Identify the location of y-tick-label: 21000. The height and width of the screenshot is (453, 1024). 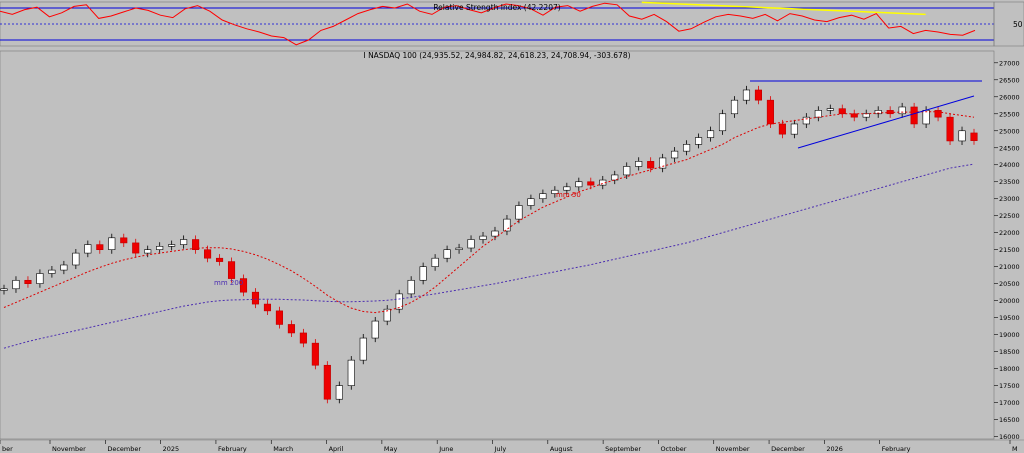
(1009, 267).